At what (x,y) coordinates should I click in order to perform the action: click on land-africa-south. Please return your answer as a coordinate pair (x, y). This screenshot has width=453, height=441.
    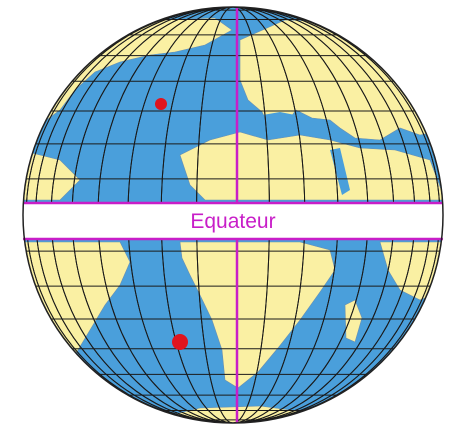
    Looking at the image, I should click on (257, 315).